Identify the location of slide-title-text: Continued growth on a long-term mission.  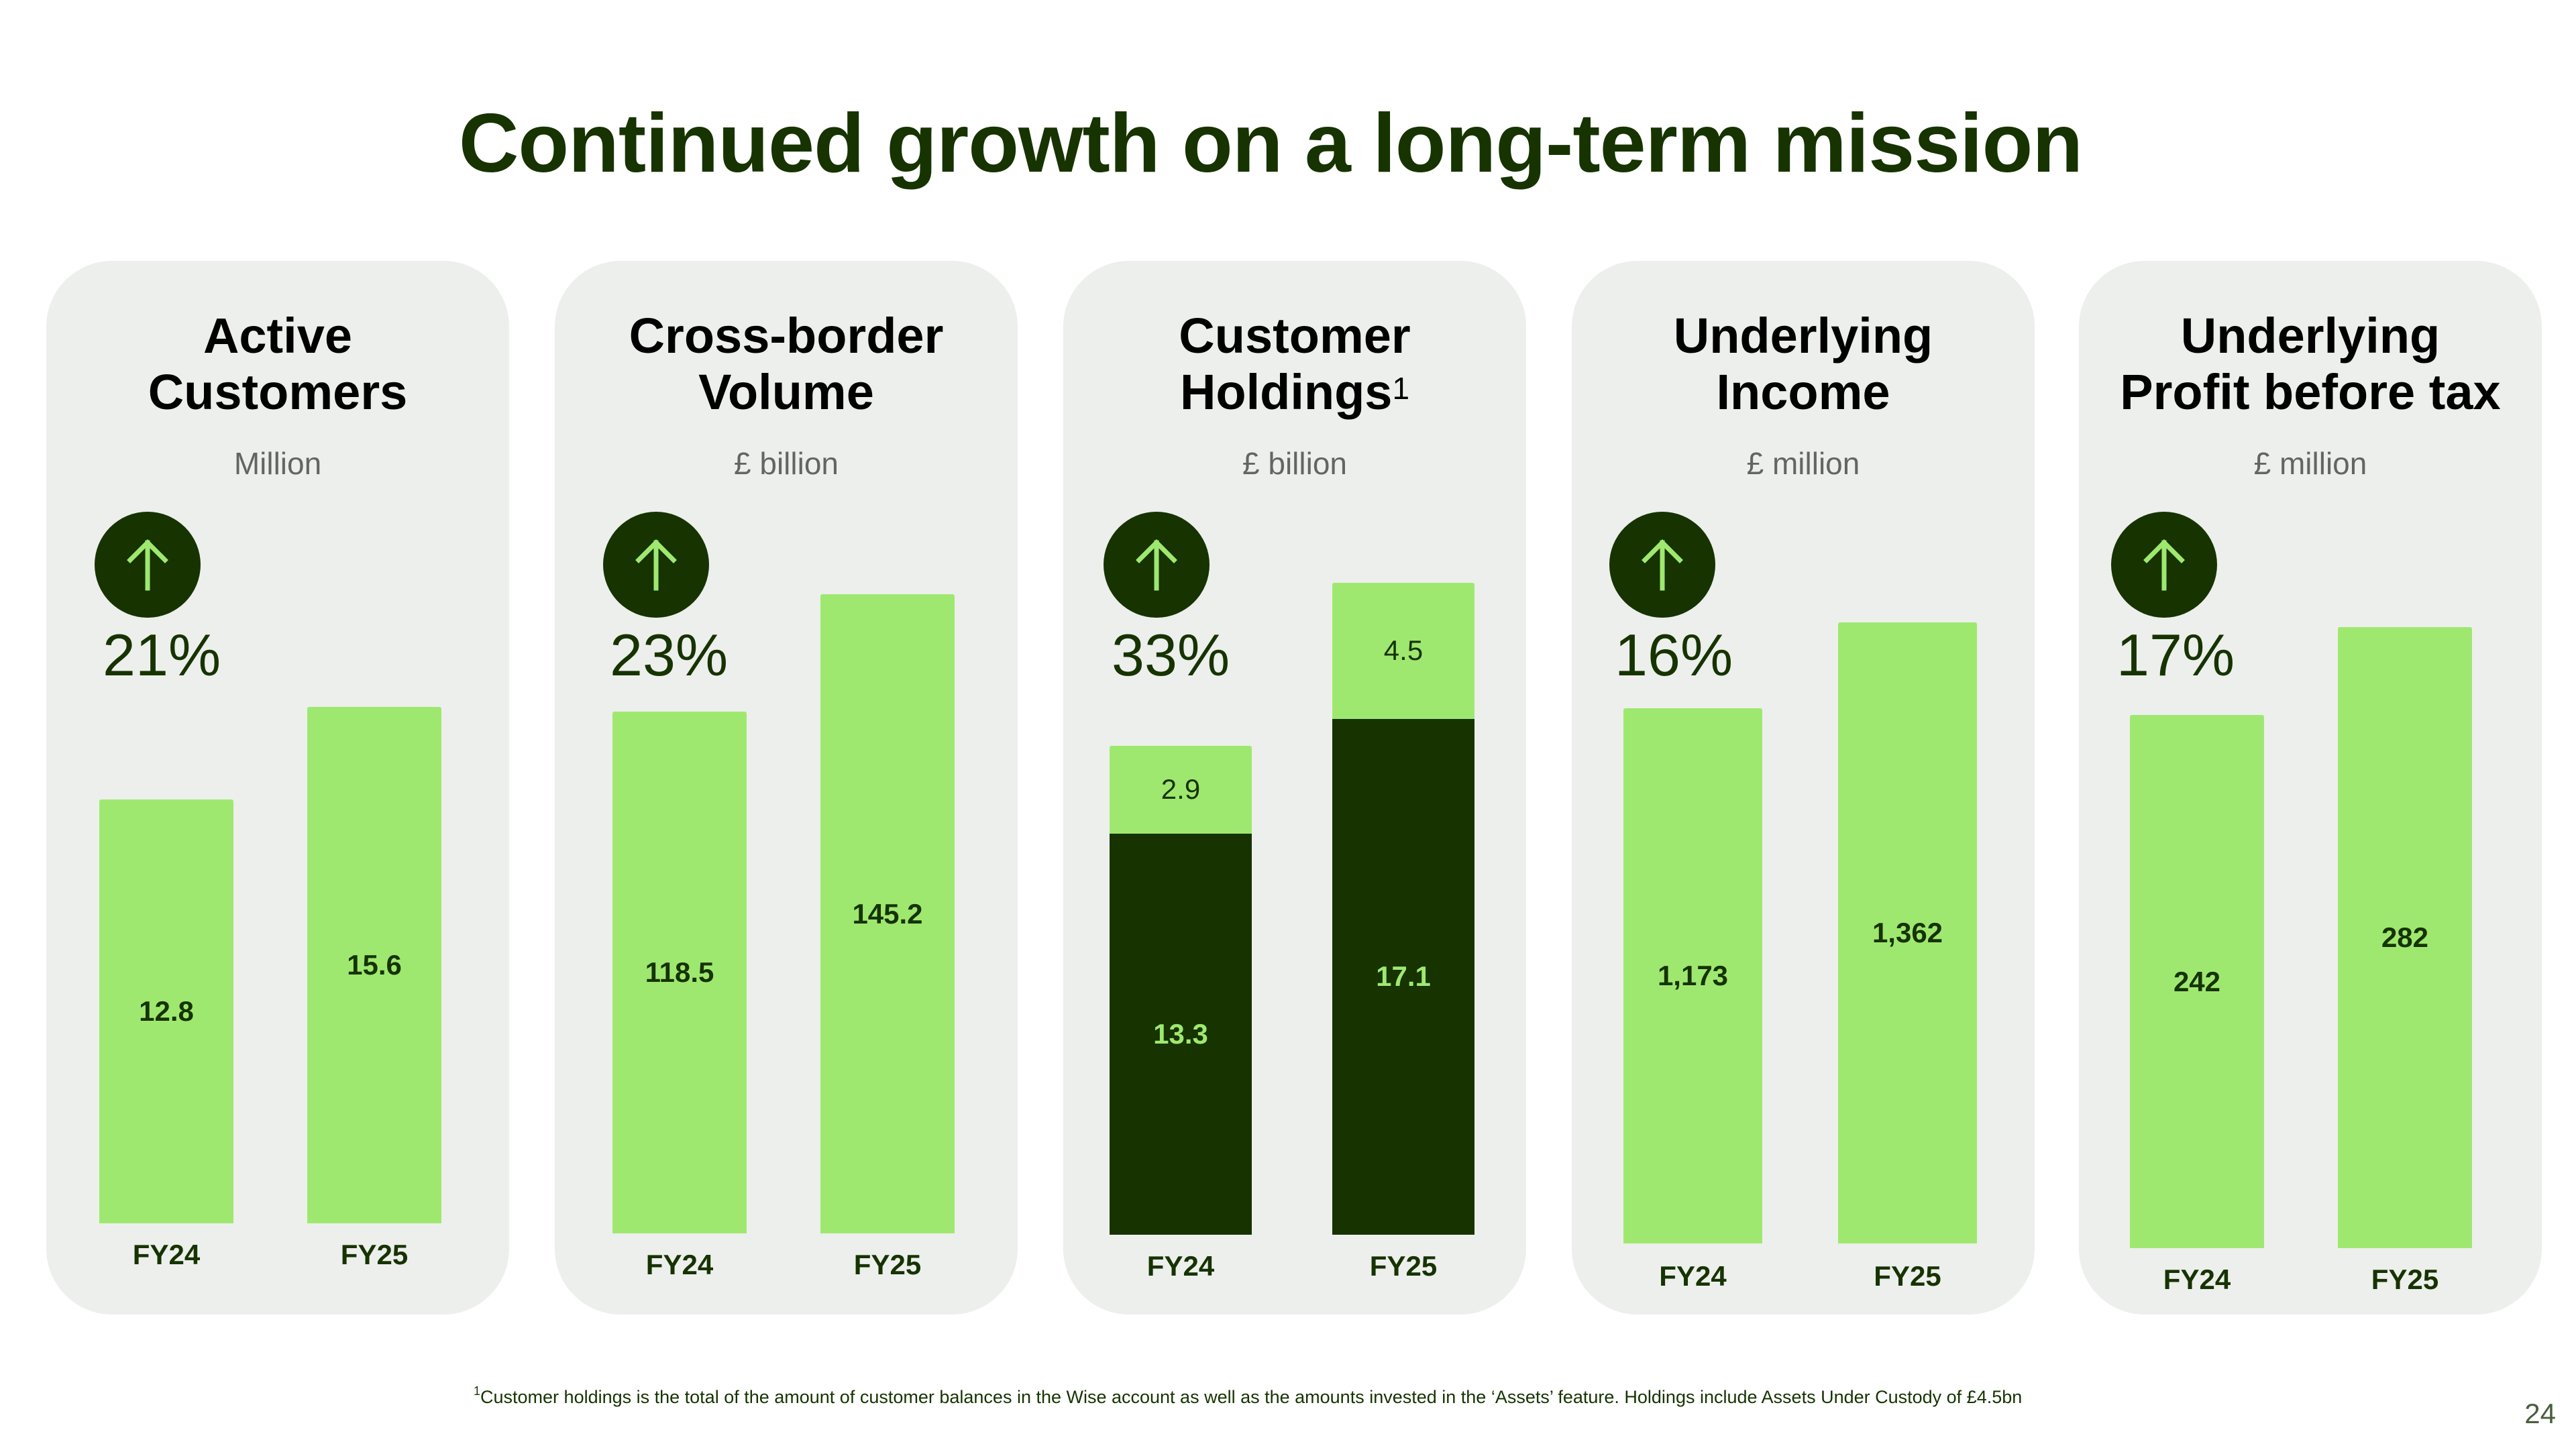
(1270, 143).